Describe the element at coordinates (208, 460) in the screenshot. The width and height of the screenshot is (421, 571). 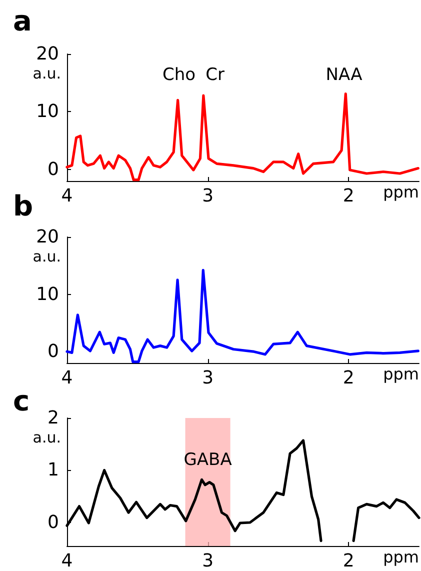
I see `band-label: GABA` at that location.